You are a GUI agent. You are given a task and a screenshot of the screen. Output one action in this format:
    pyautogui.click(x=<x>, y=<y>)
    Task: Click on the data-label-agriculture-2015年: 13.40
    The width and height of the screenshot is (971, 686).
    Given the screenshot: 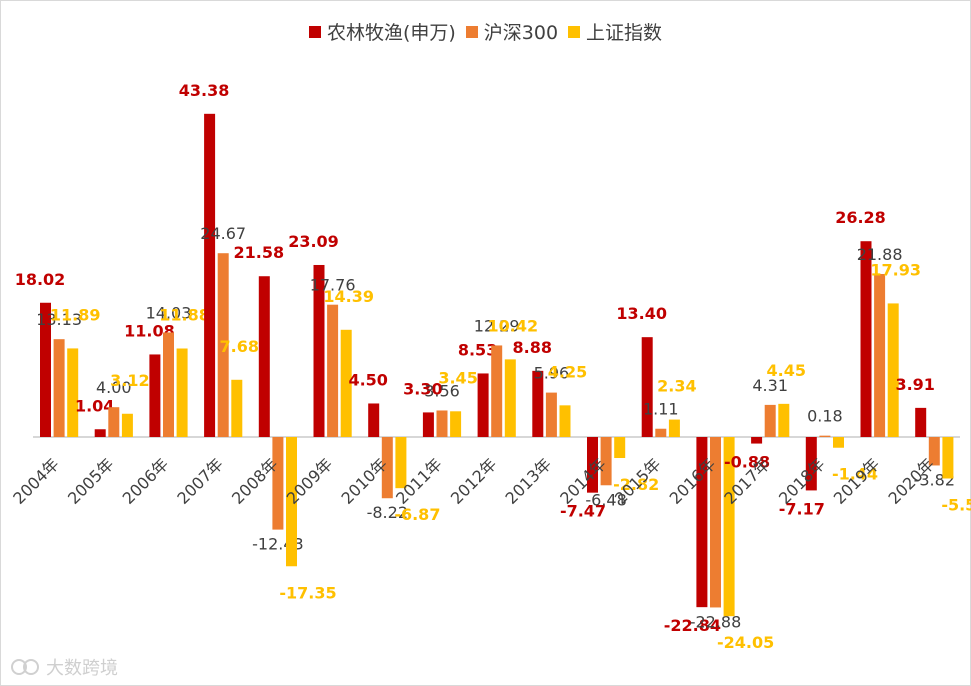 What is the action you would take?
    pyautogui.click(x=641, y=313)
    